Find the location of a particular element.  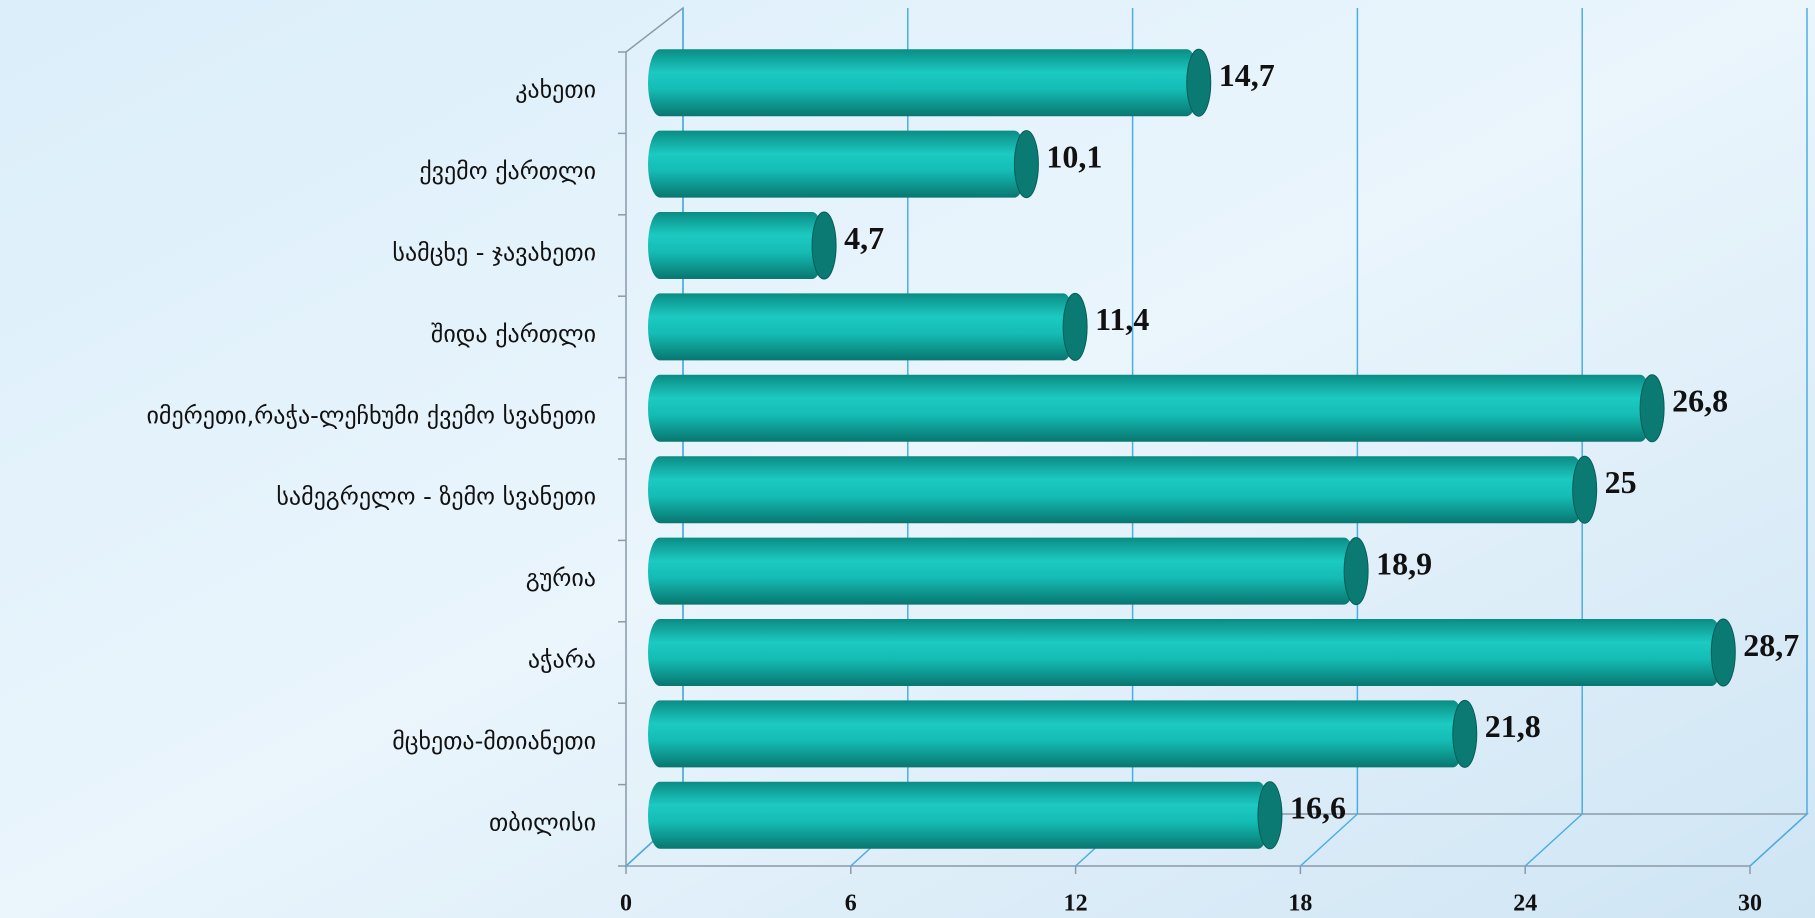

y-tick-label: იმერეთი,რაჭა-ლეჩხუმი ქვემო სვანეთი is located at coordinates (372, 415).